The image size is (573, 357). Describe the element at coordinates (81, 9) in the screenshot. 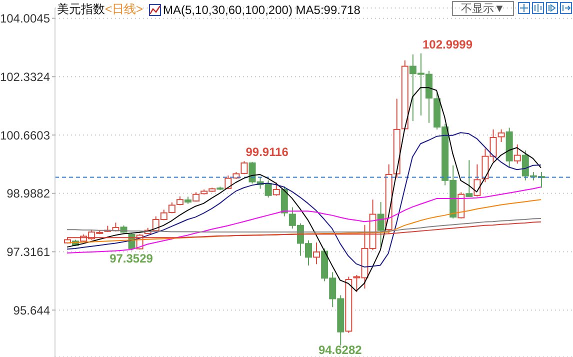

I see `chart-title: 美元指数` at that location.